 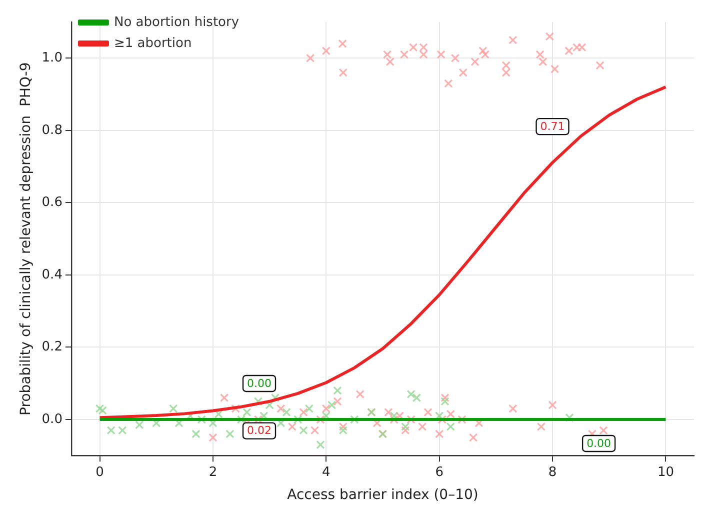 I want to click on legend-label: ≥1 abortion, so click(x=153, y=43).